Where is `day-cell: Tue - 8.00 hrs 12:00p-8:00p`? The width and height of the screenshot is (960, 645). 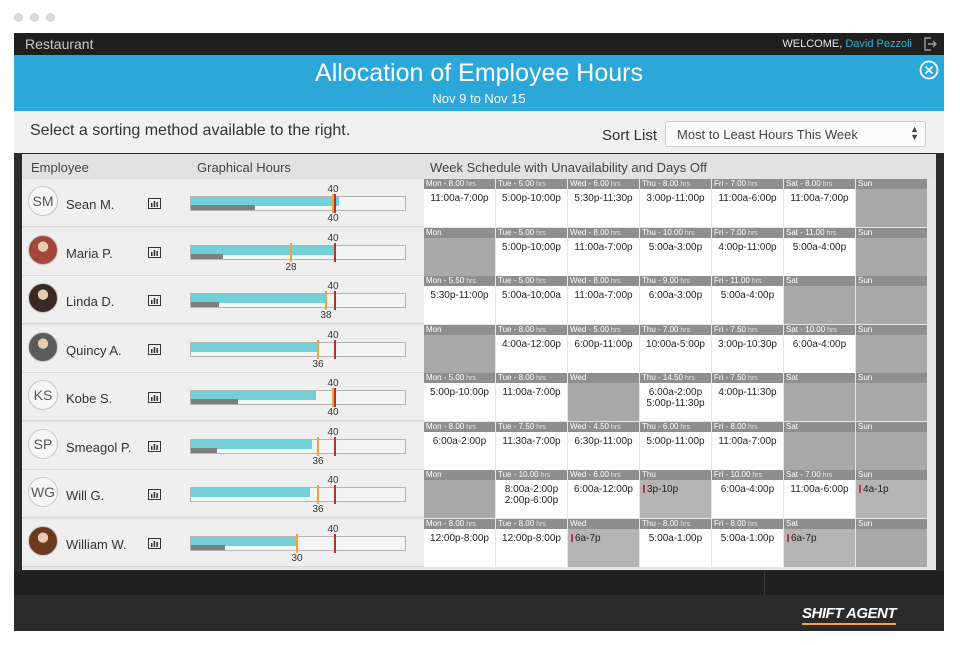
day-cell: Tue - 8.00 hrs 12:00p-8:00p is located at coordinates (531, 543).